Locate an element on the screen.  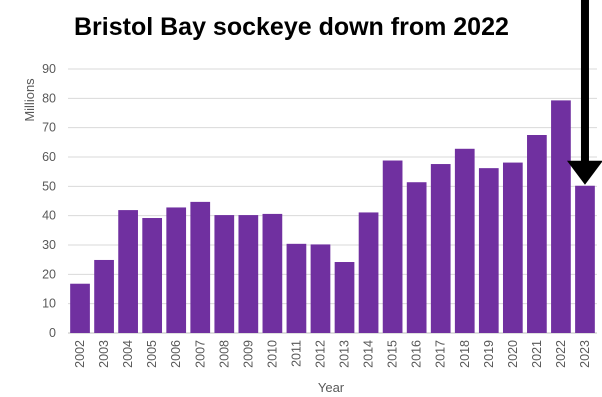
y-tick-label: 70 is located at coordinates (49, 128).